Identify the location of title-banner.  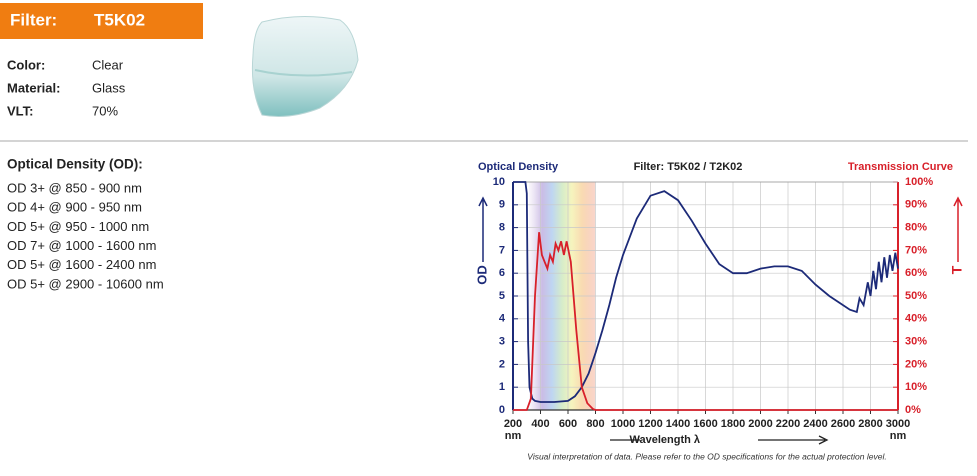
(101, 21).